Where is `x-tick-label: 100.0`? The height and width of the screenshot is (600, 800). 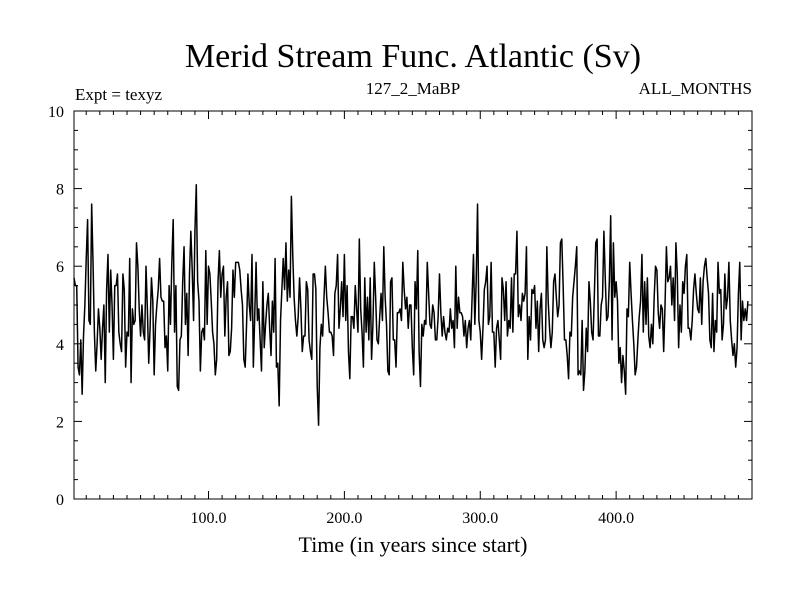
x-tick-label: 100.0 is located at coordinates (209, 518).